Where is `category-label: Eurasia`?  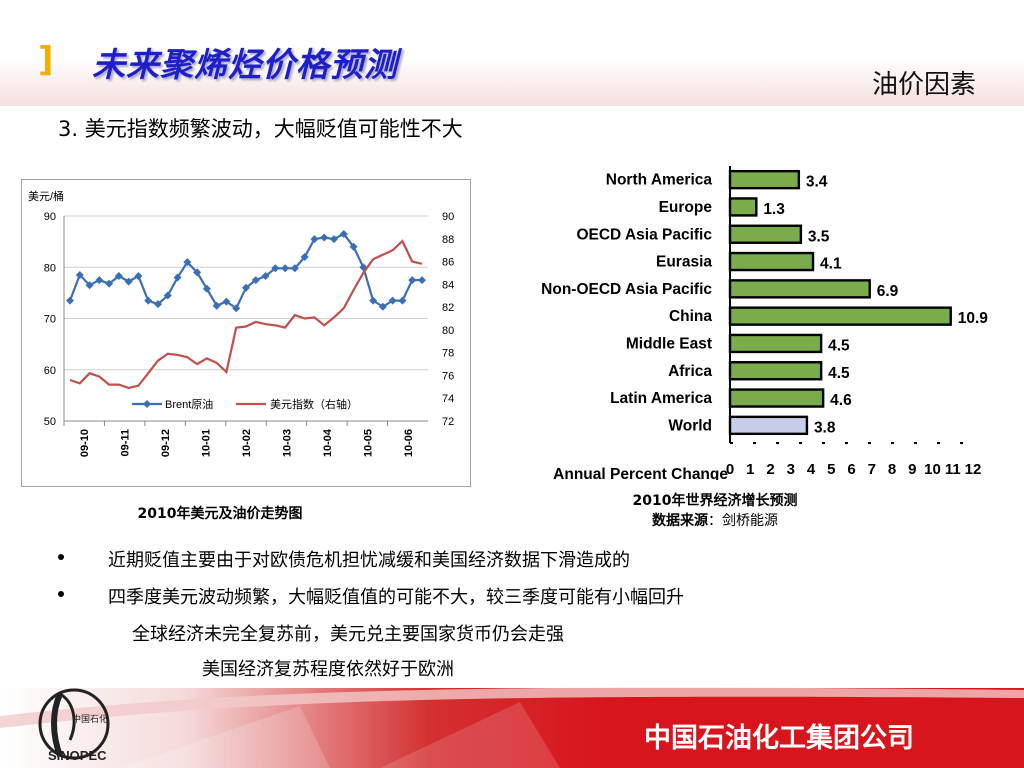 category-label: Eurasia is located at coordinates (684, 262).